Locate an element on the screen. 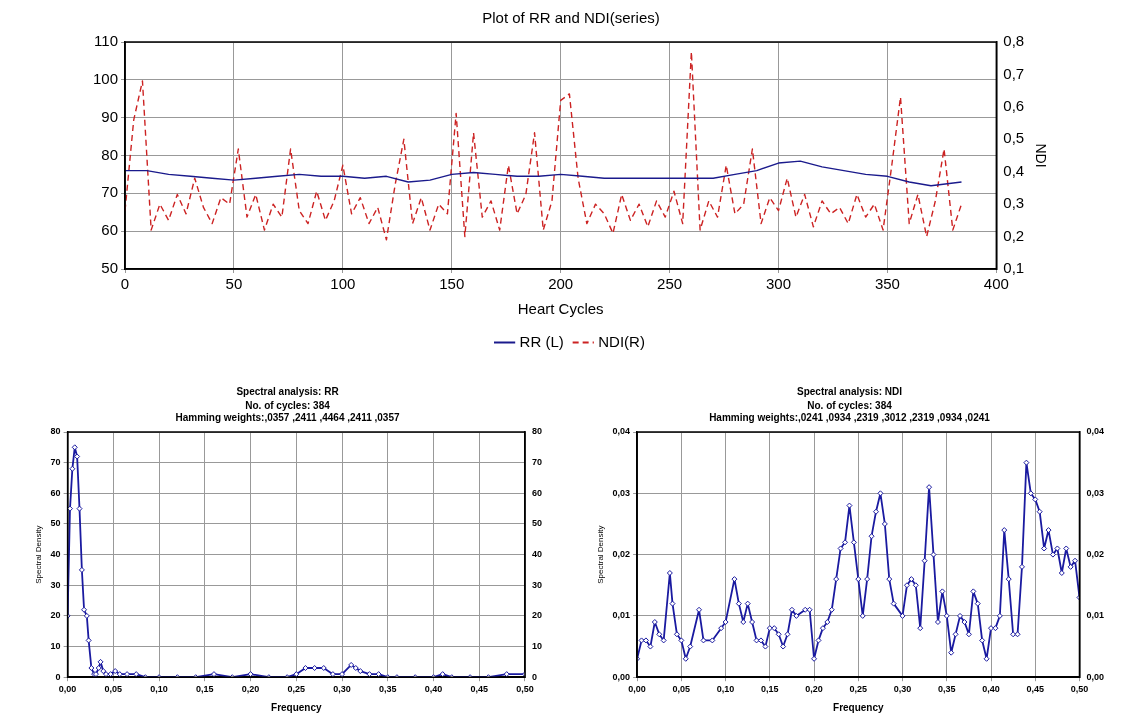 The height and width of the screenshot is (722, 1122). y2-tick-label: 0,03 is located at coordinates (1095, 492).